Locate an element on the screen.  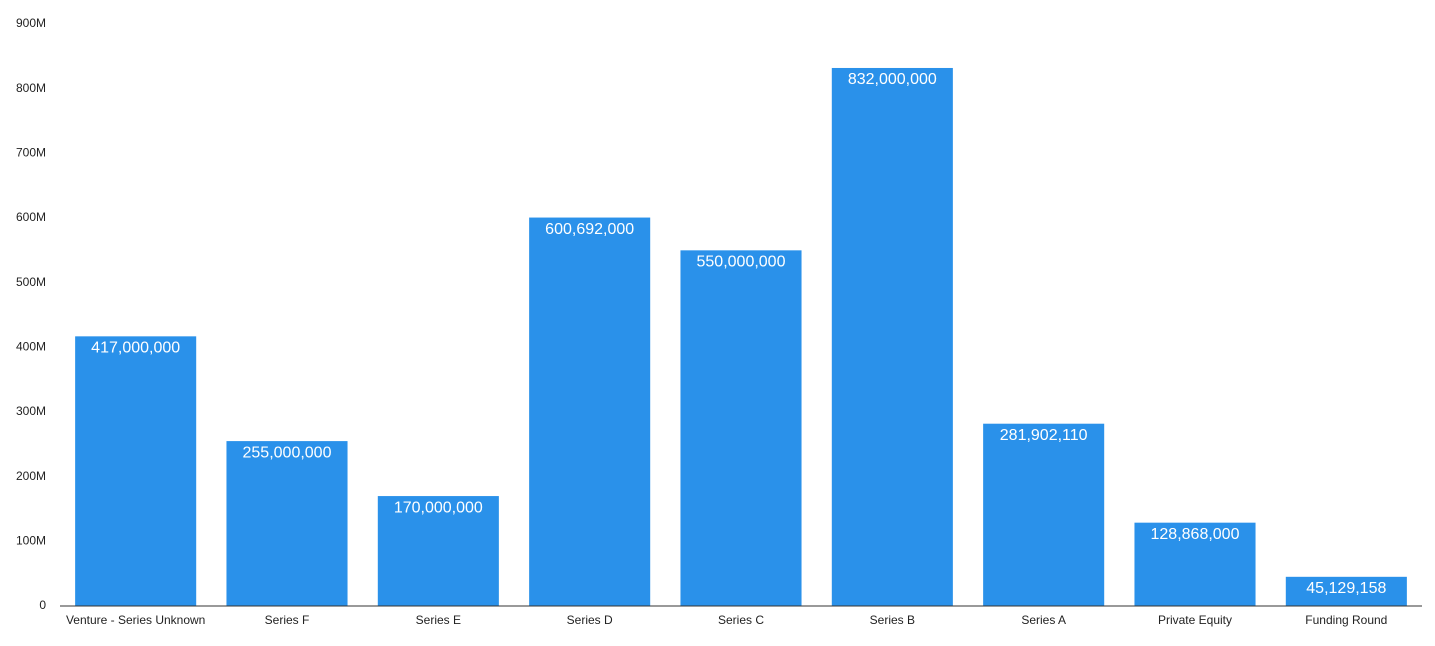
y-tick-label: 100M is located at coordinates (31, 541).